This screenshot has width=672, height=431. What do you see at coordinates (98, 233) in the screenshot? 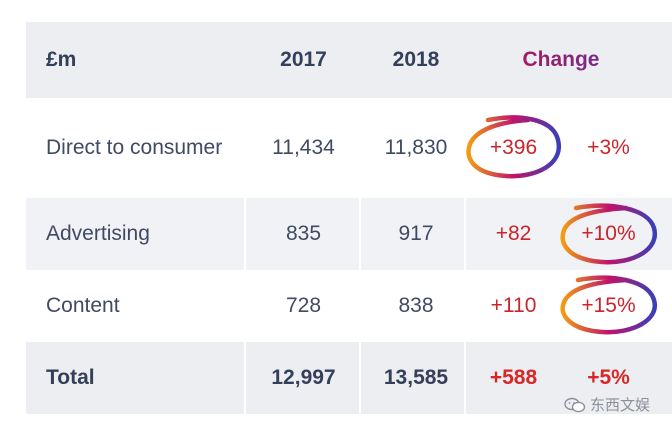
I see `row-label: Advertising` at bounding box center [98, 233].